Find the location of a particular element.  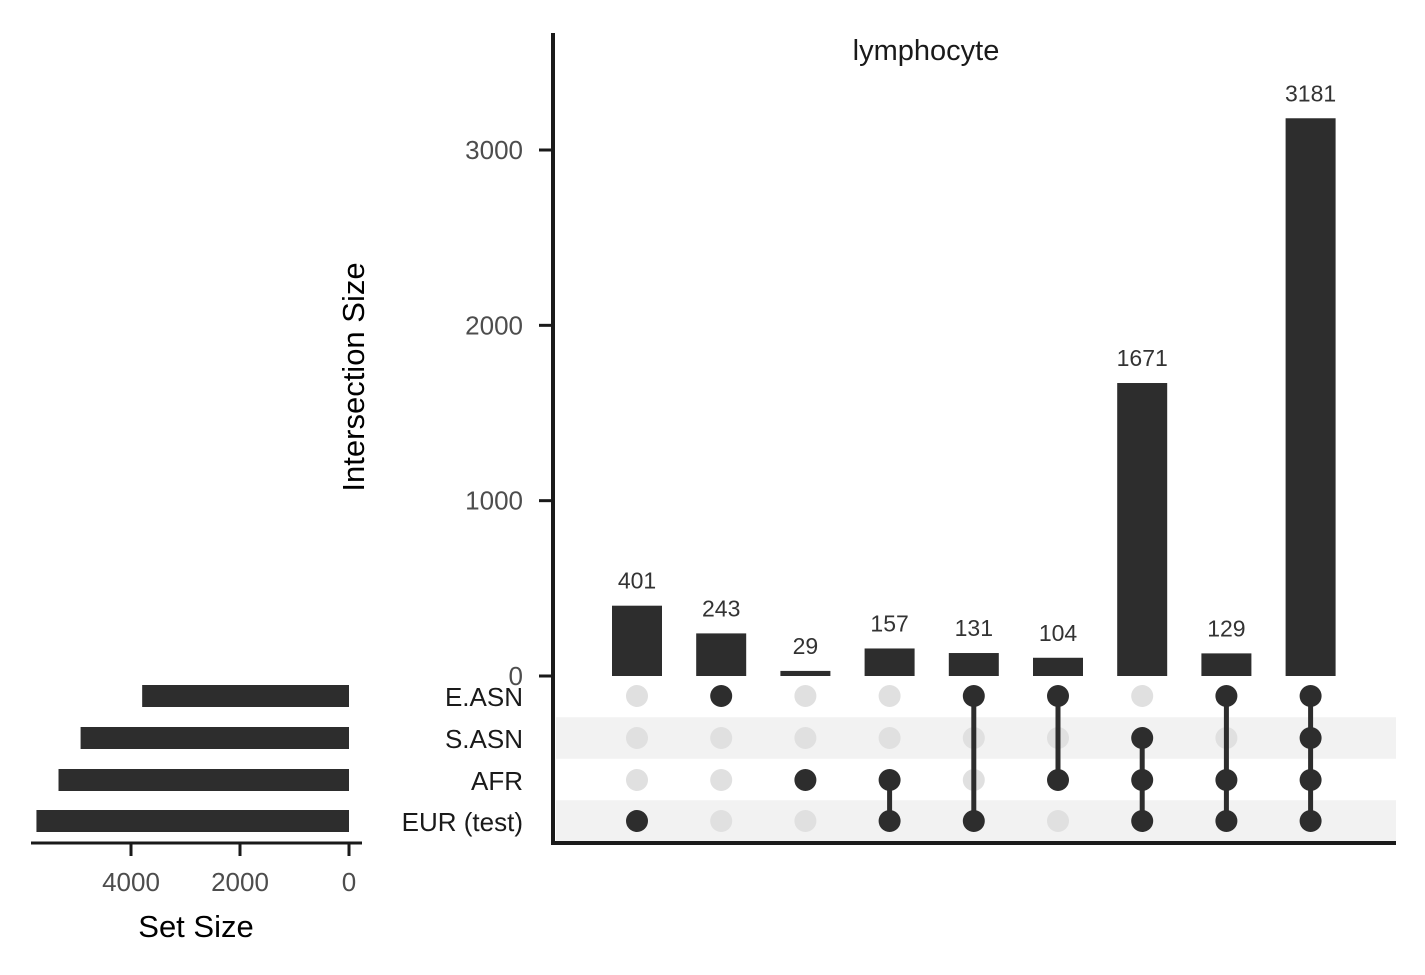

bar-value-label: 243 is located at coordinates (721, 608).